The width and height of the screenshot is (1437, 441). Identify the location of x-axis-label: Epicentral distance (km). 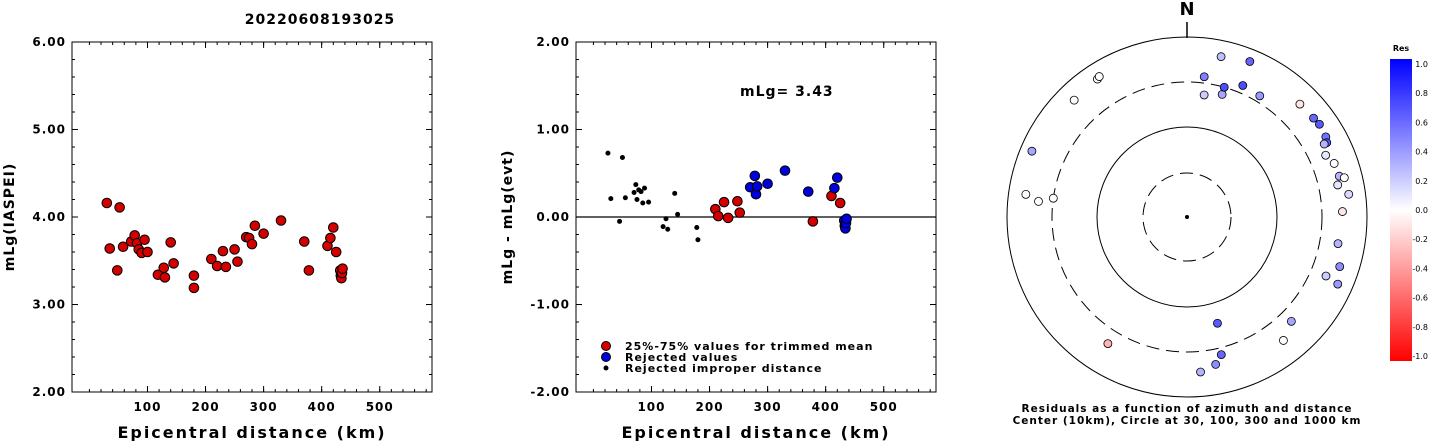
(251, 432).